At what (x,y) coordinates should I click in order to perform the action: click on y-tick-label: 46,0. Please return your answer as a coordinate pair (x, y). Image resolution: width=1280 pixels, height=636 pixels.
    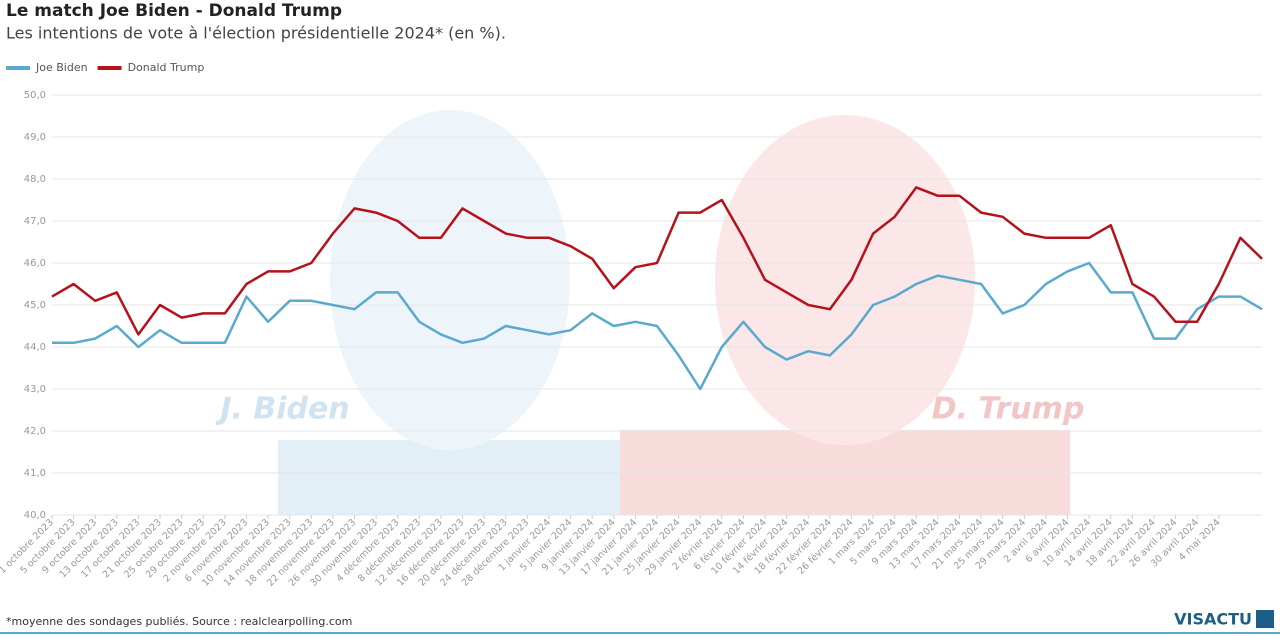
    Looking at the image, I should click on (35, 263).